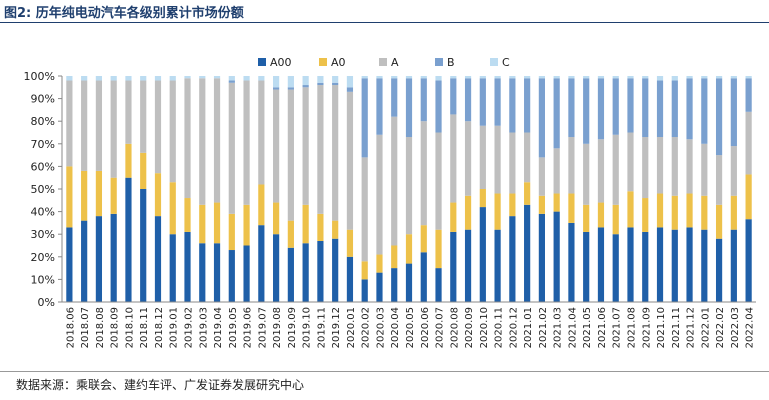  What do you see at coordinates (307, 327) in the screenshot?
I see `x-tick-label: 2019.10` at bounding box center [307, 327].